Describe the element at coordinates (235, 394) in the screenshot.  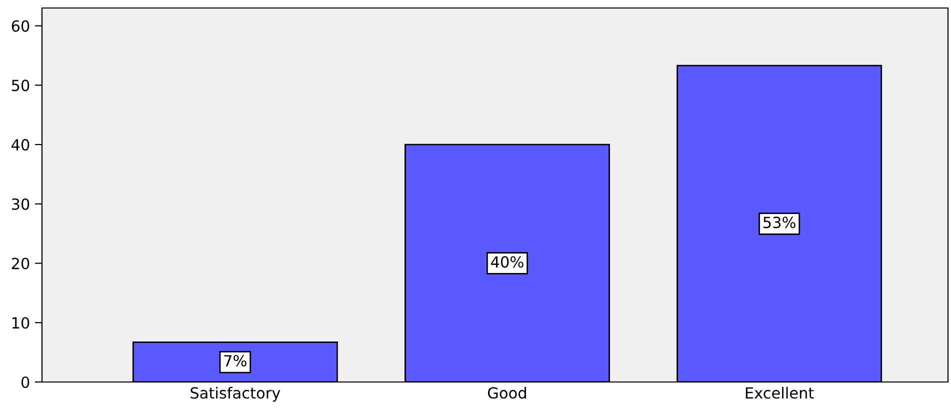
I see `x-tick-label: Satisfactory` at that location.